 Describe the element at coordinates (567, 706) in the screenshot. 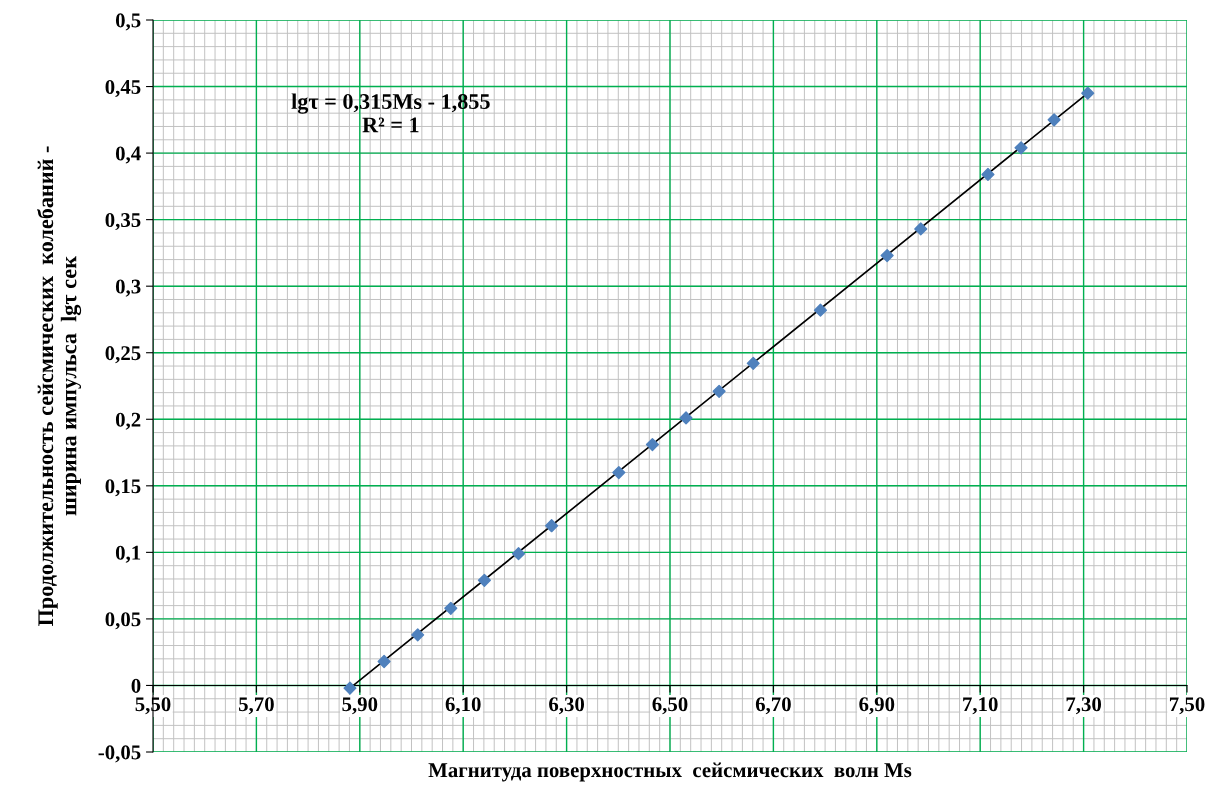

I see `x-tick-label: 6,30` at that location.